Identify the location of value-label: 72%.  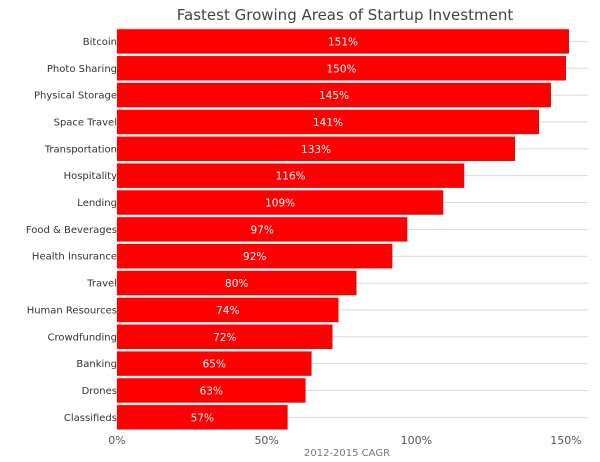
(224, 338).